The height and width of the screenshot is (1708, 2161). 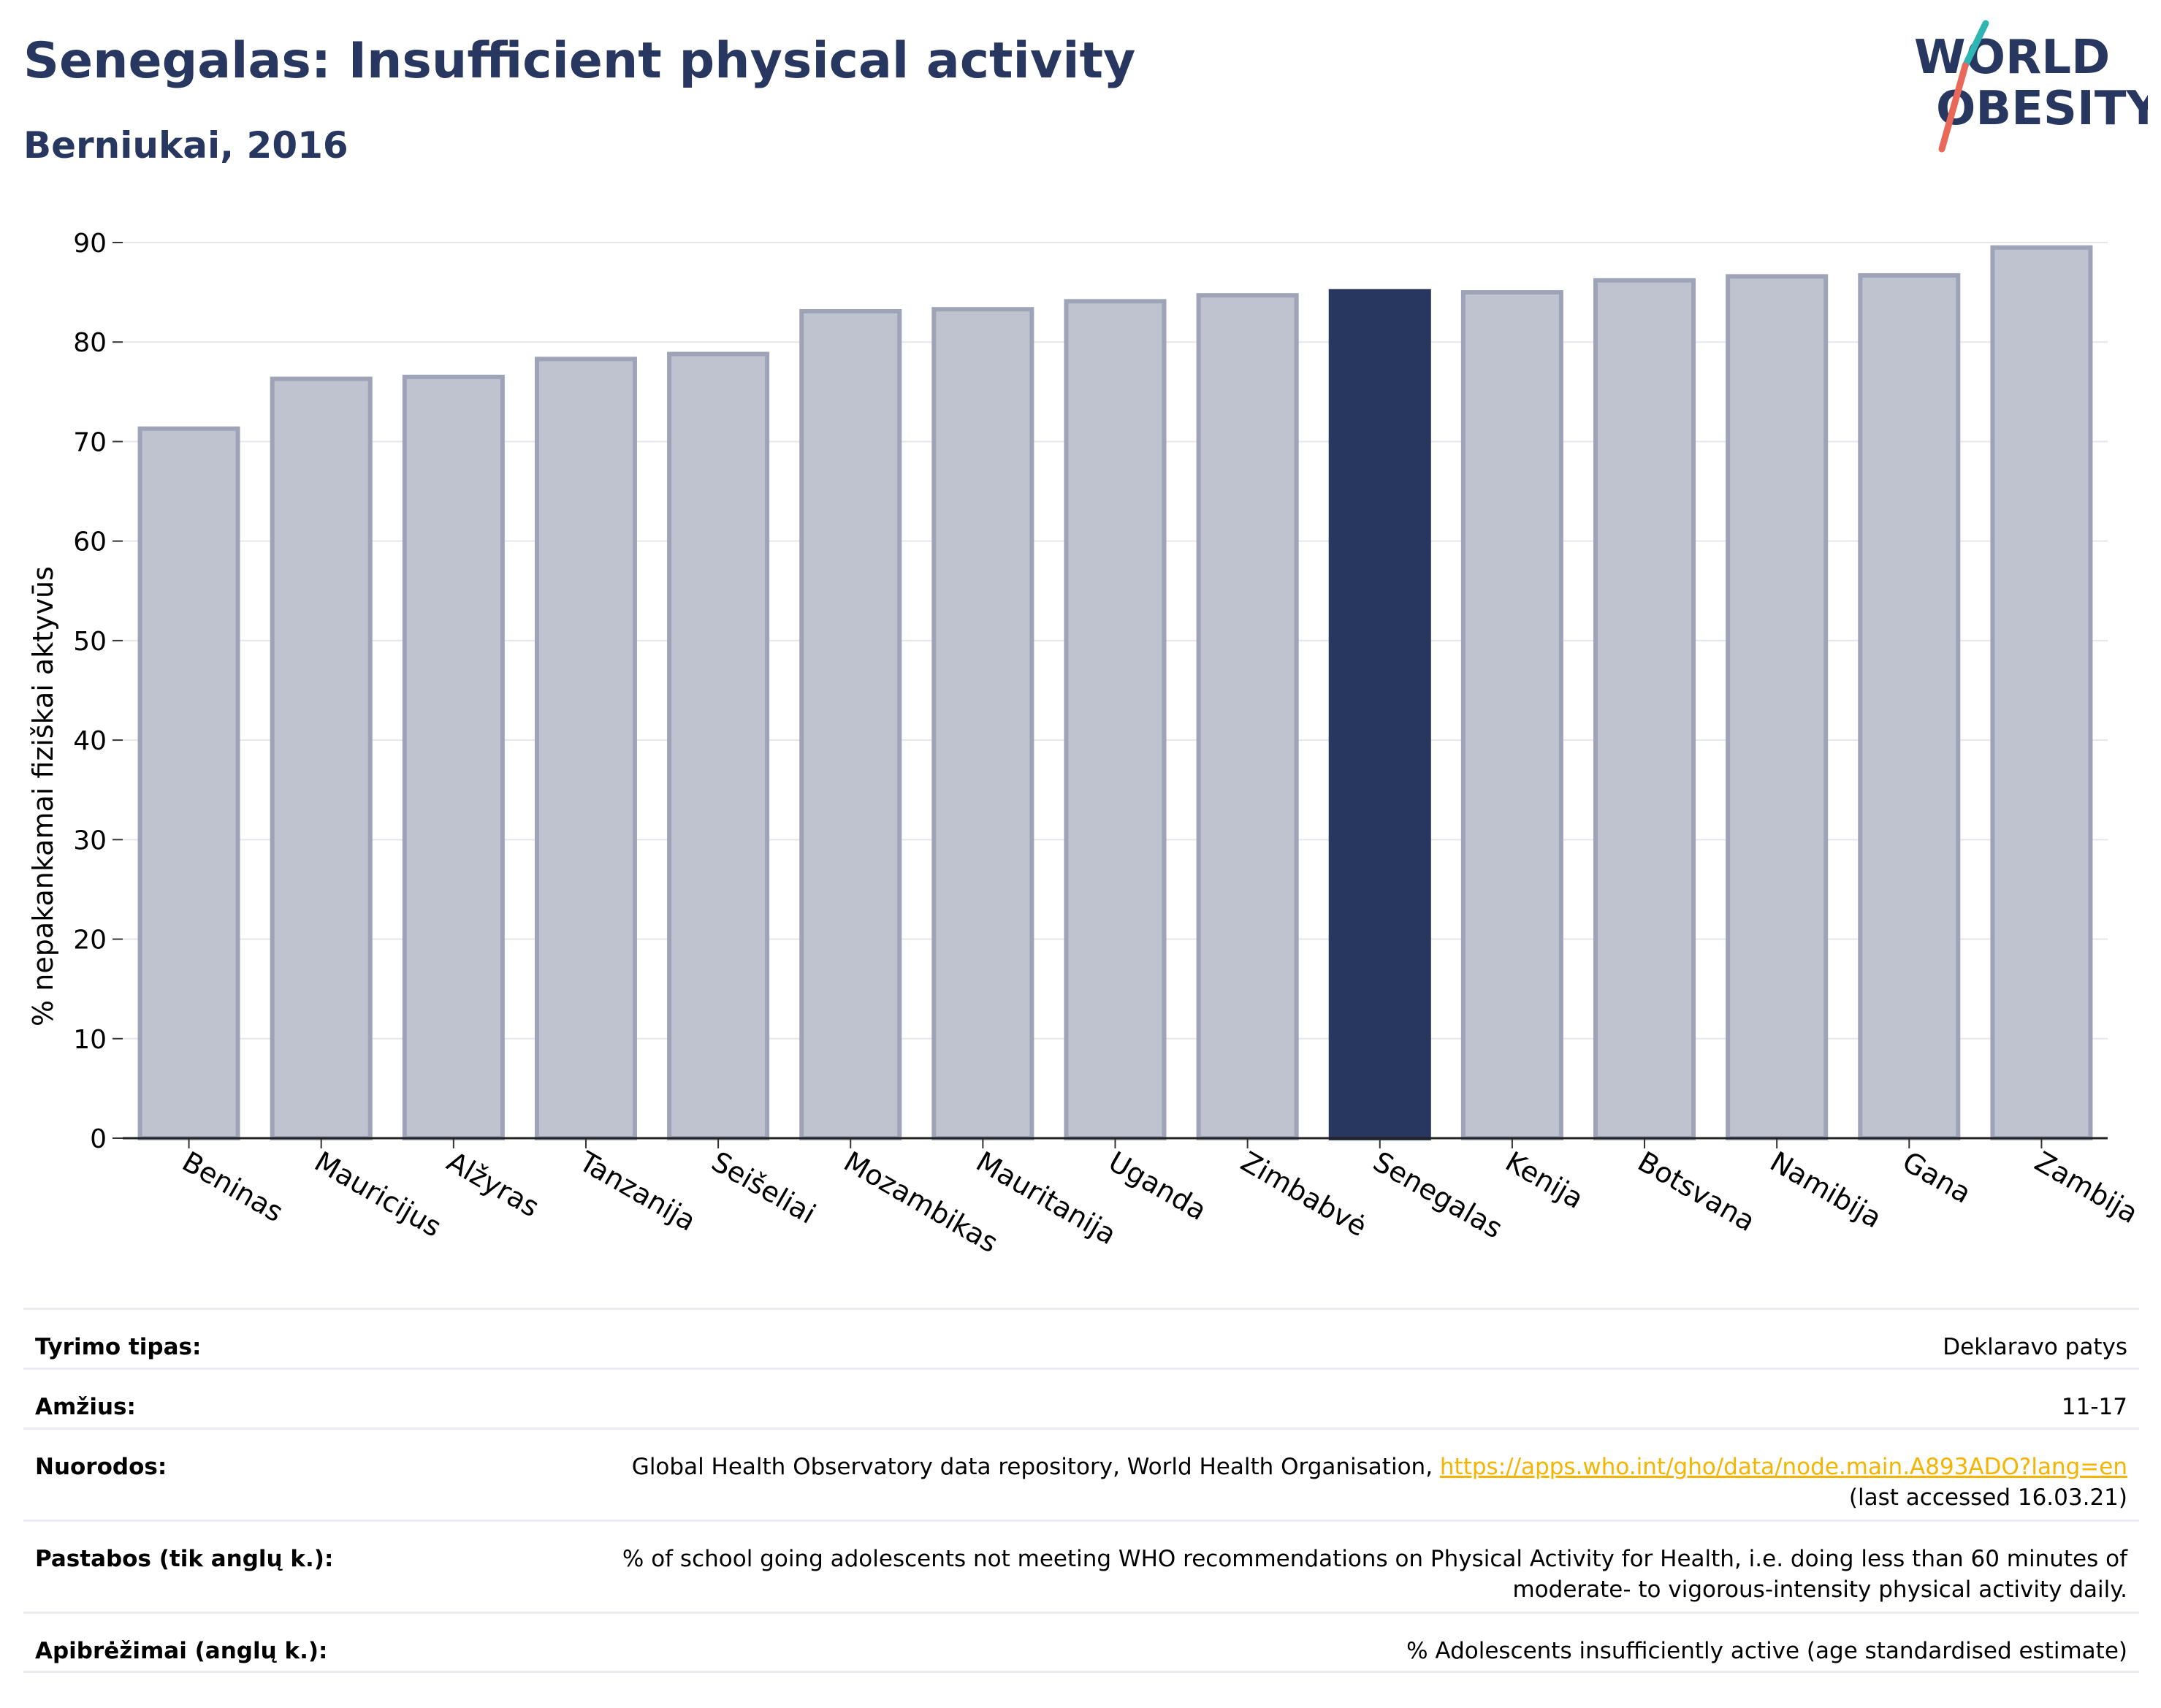 What do you see at coordinates (1987, 1497) in the screenshot?
I see `reference-accessed: (last accessed 16.03.21)` at bounding box center [1987, 1497].